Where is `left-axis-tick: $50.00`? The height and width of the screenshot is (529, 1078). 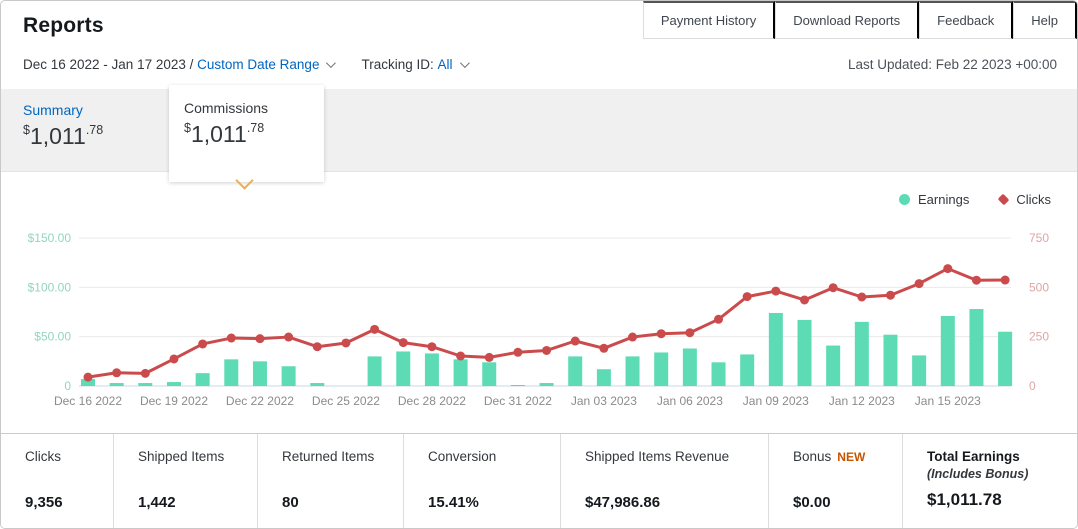 left-axis-tick: $50.00 is located at coordinates (52, 337).